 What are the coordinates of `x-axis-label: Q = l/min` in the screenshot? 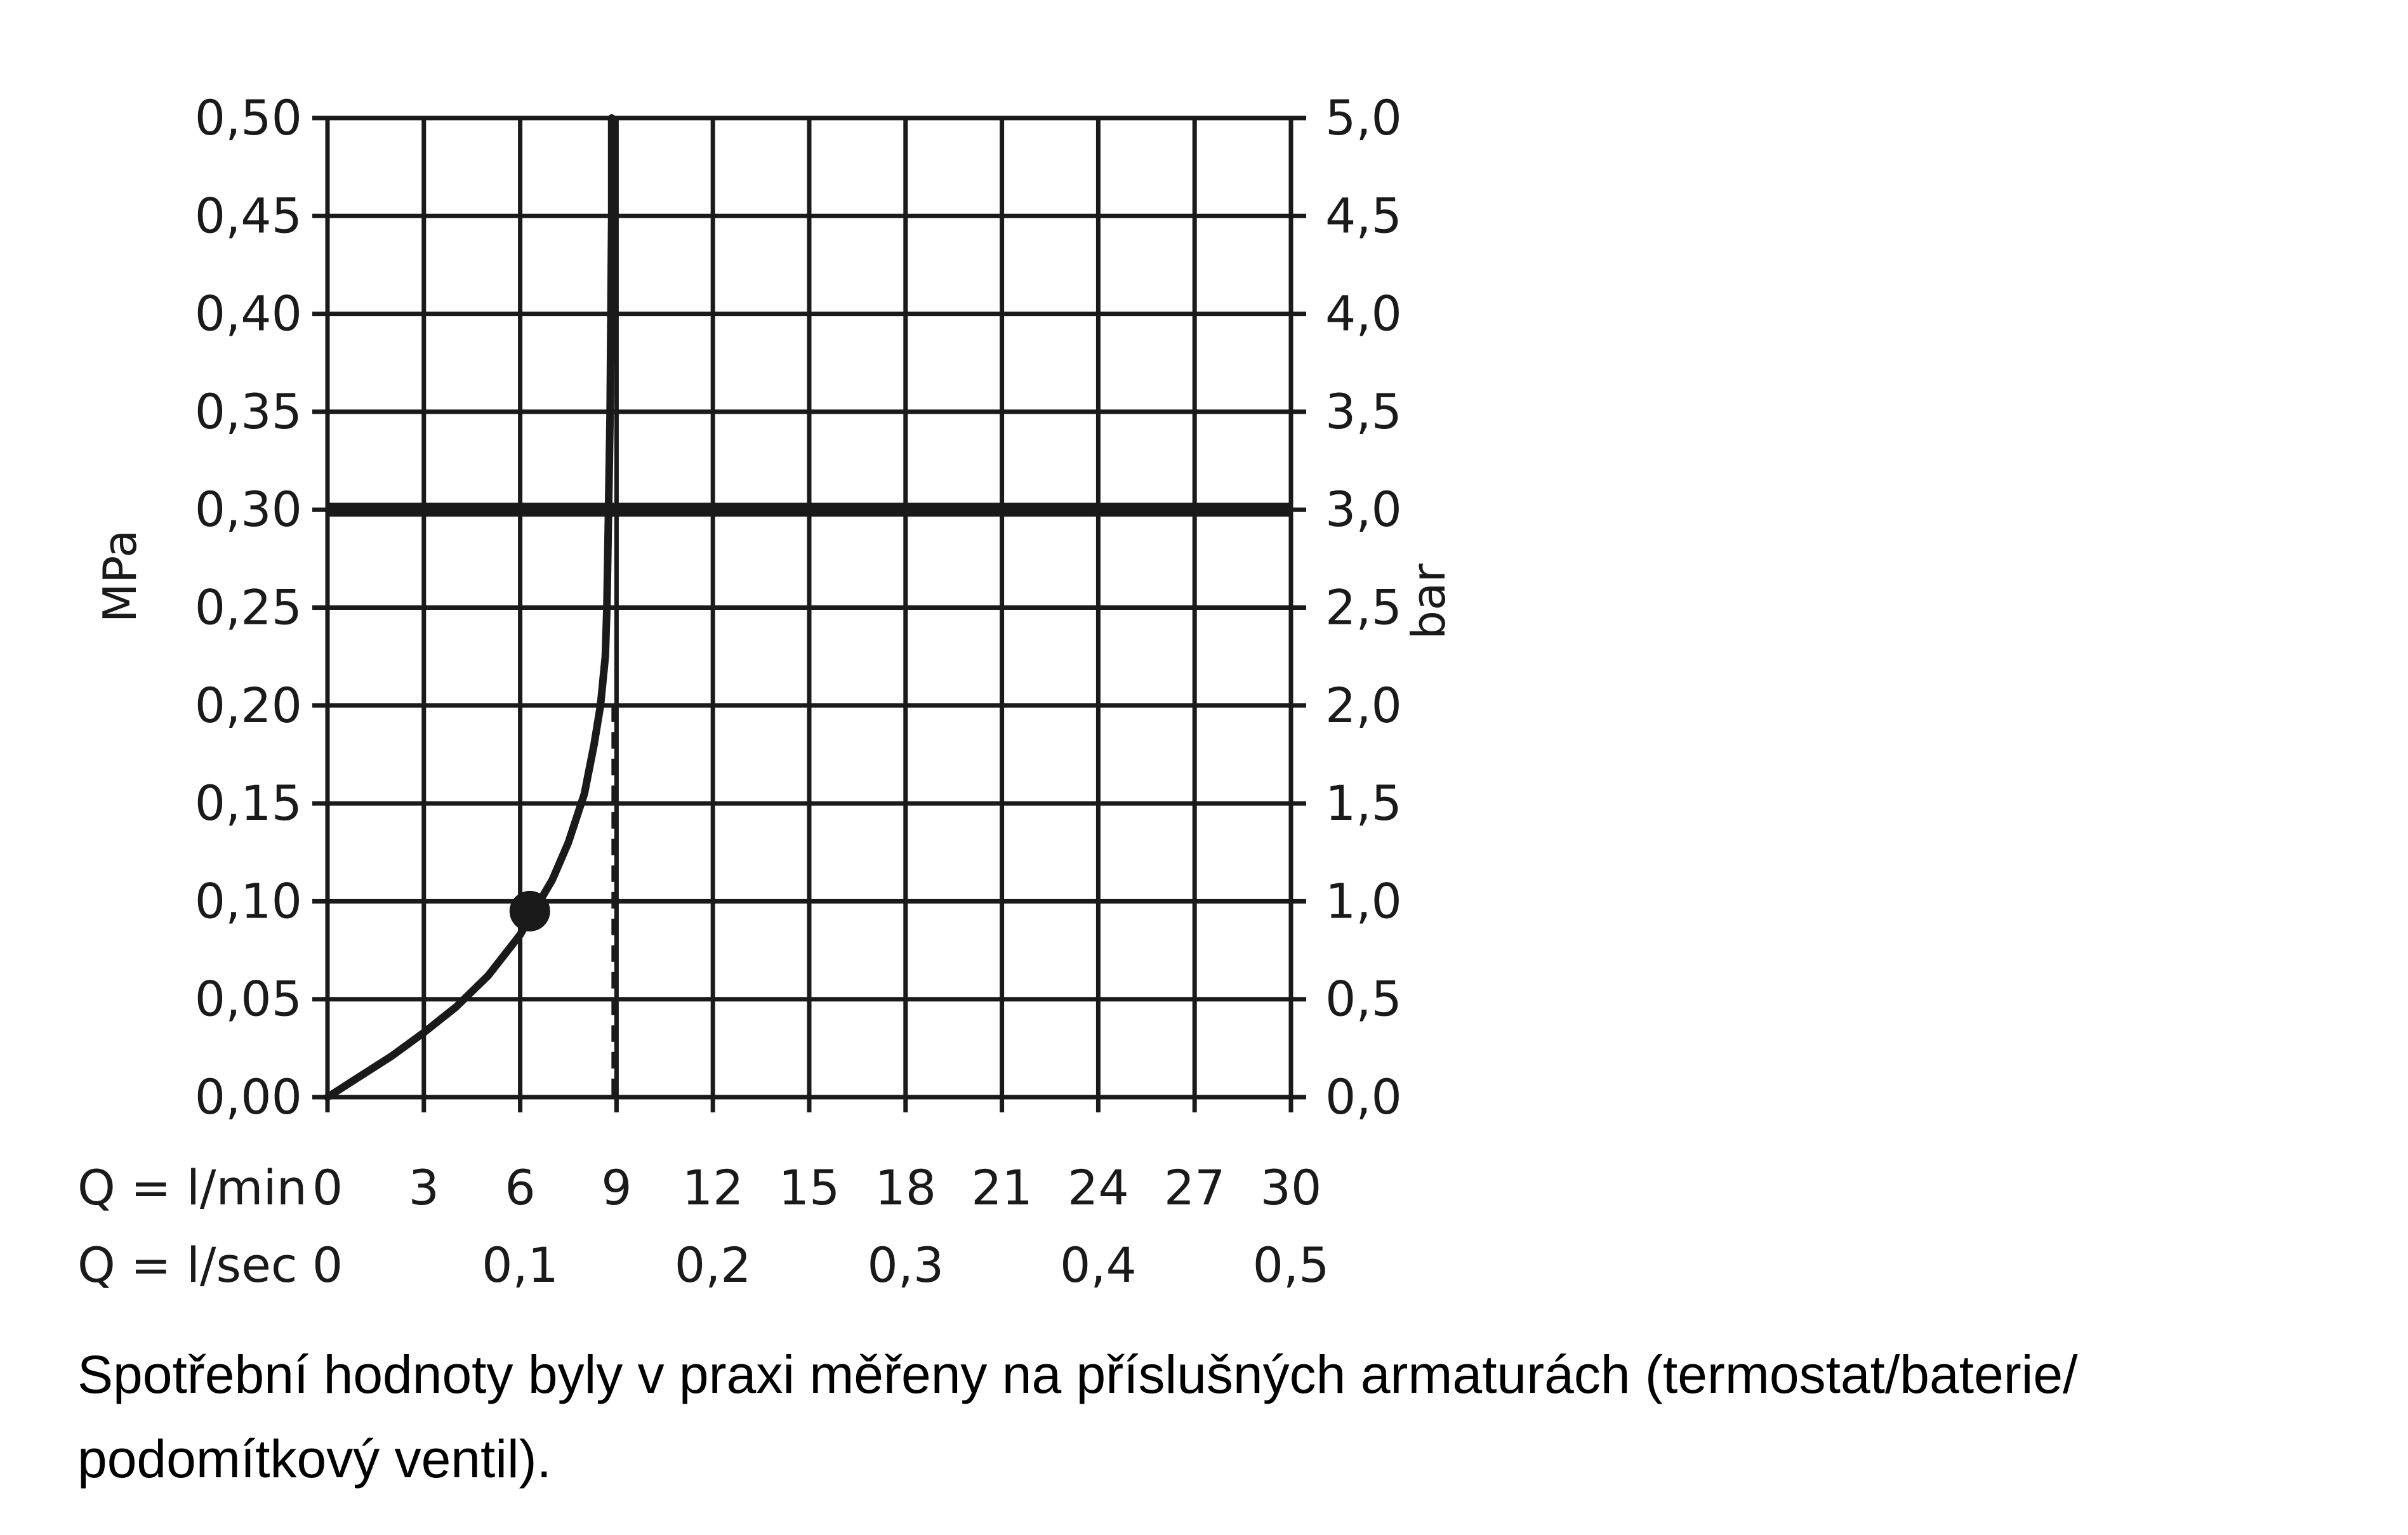 It's located at (192, 1187).